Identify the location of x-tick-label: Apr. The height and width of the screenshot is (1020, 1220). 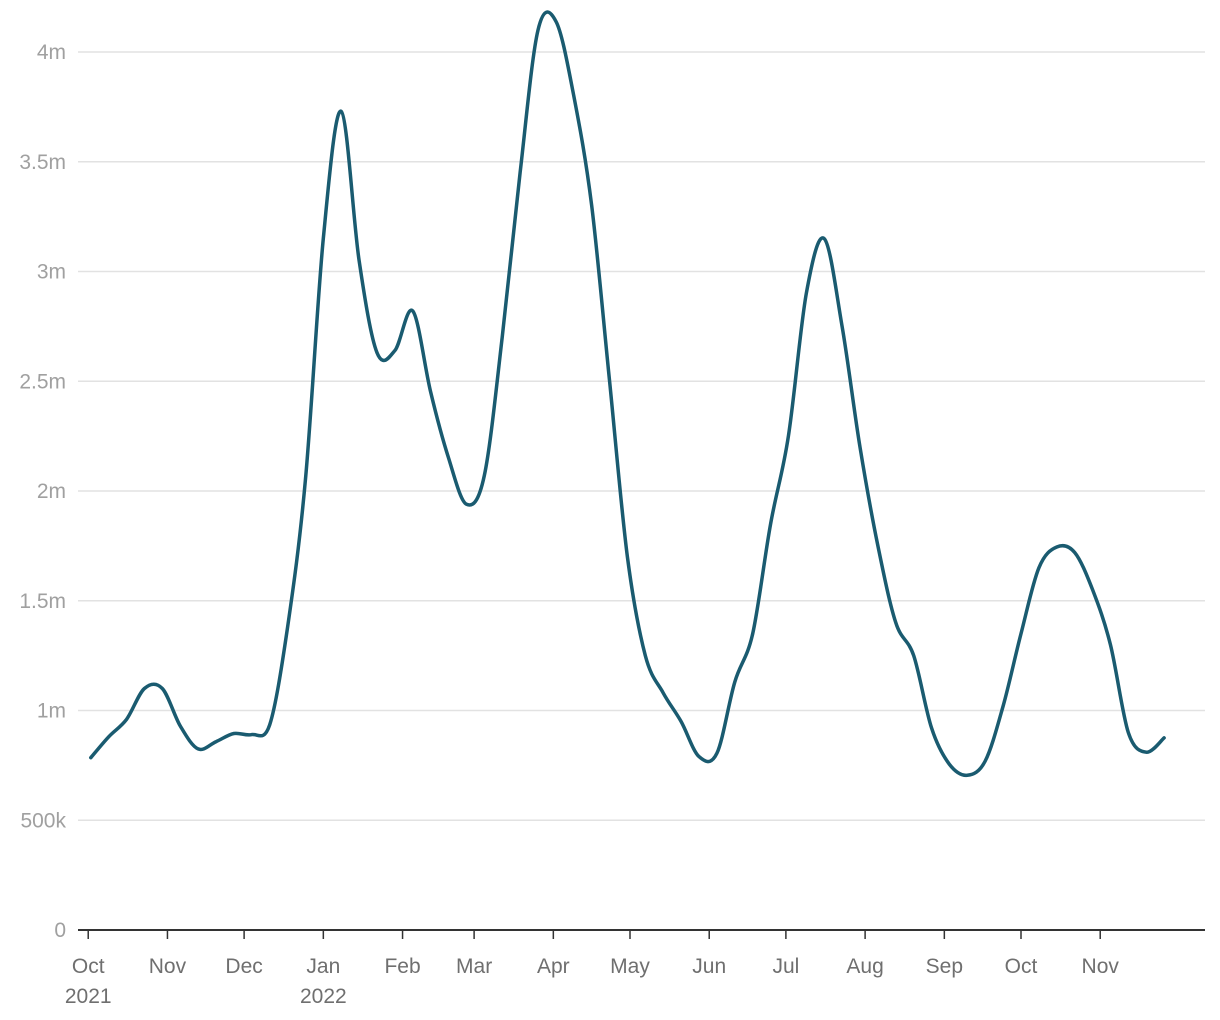
(553, 966).